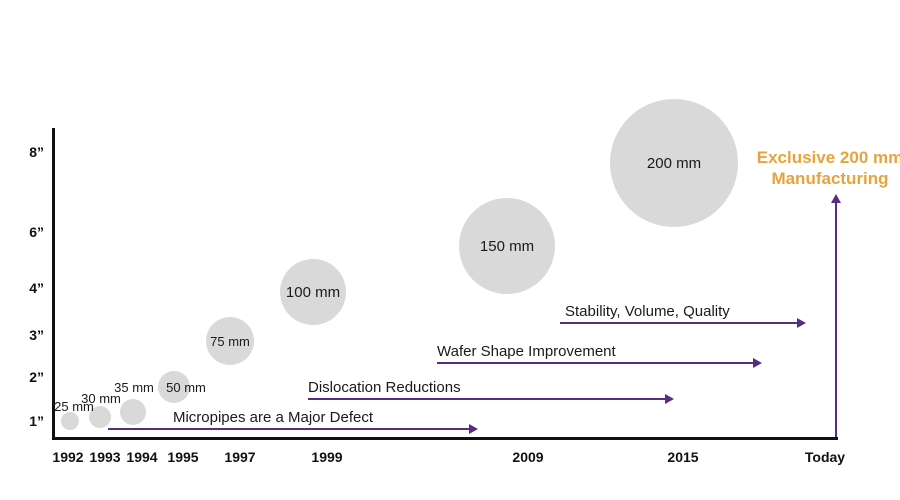 This screenshot has height=500, width=900. I want to click on milestone-dislocation-arrow-line, so click(487, 399).